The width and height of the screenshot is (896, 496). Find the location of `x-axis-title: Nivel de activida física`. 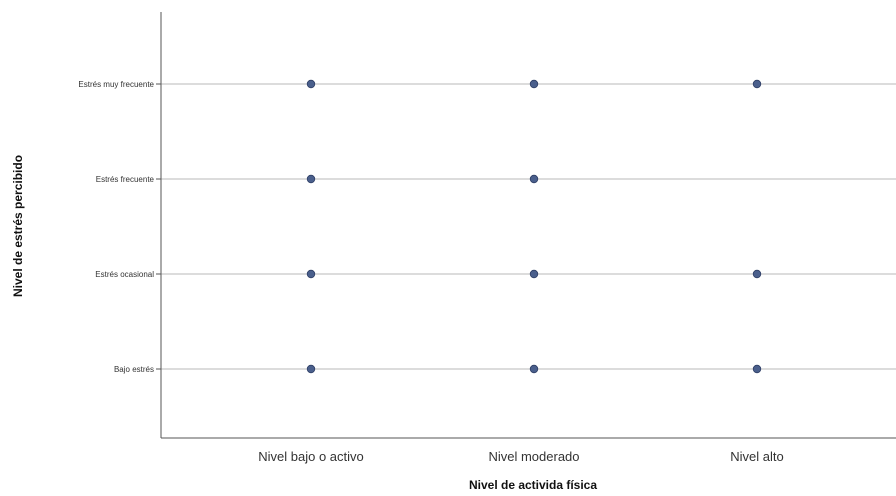

x-axis-title: Nivel de activida física is located at coordinates (533, 485).